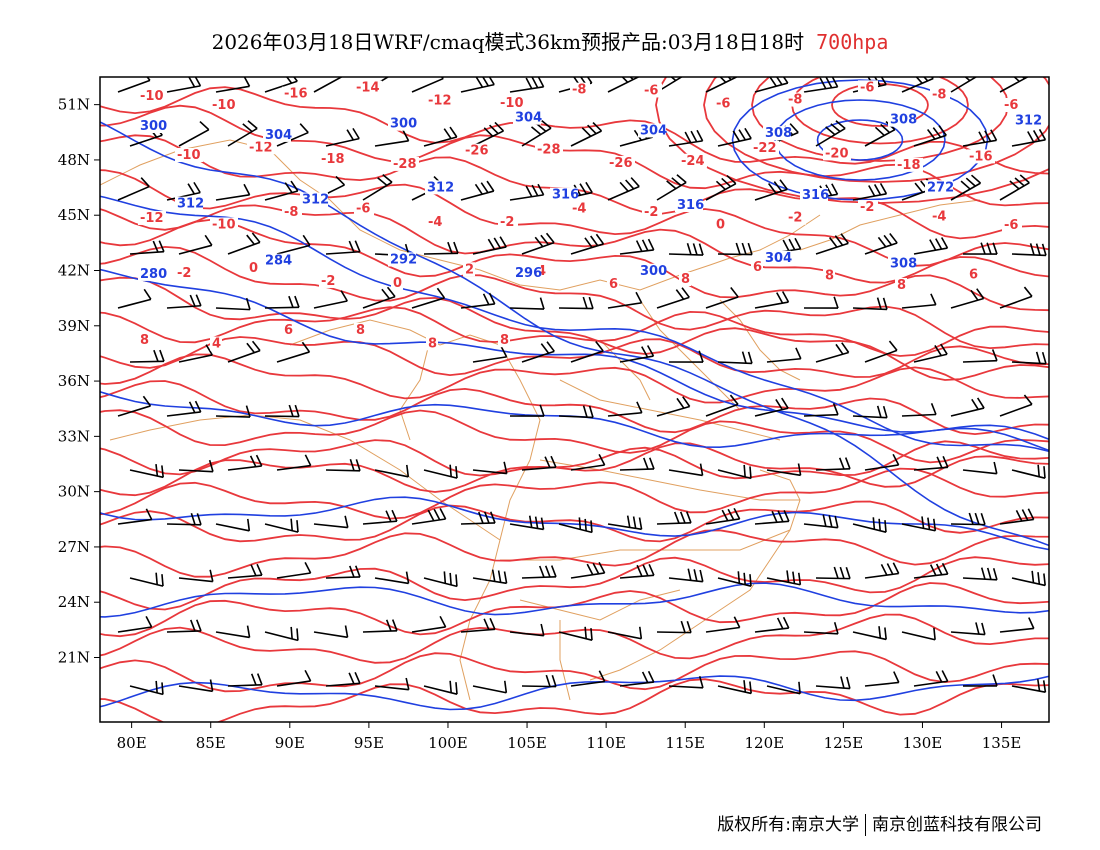  Describe the element at coordinates (74, 547) in the screenshot. I see `y-tick-label: 27N` at that location.